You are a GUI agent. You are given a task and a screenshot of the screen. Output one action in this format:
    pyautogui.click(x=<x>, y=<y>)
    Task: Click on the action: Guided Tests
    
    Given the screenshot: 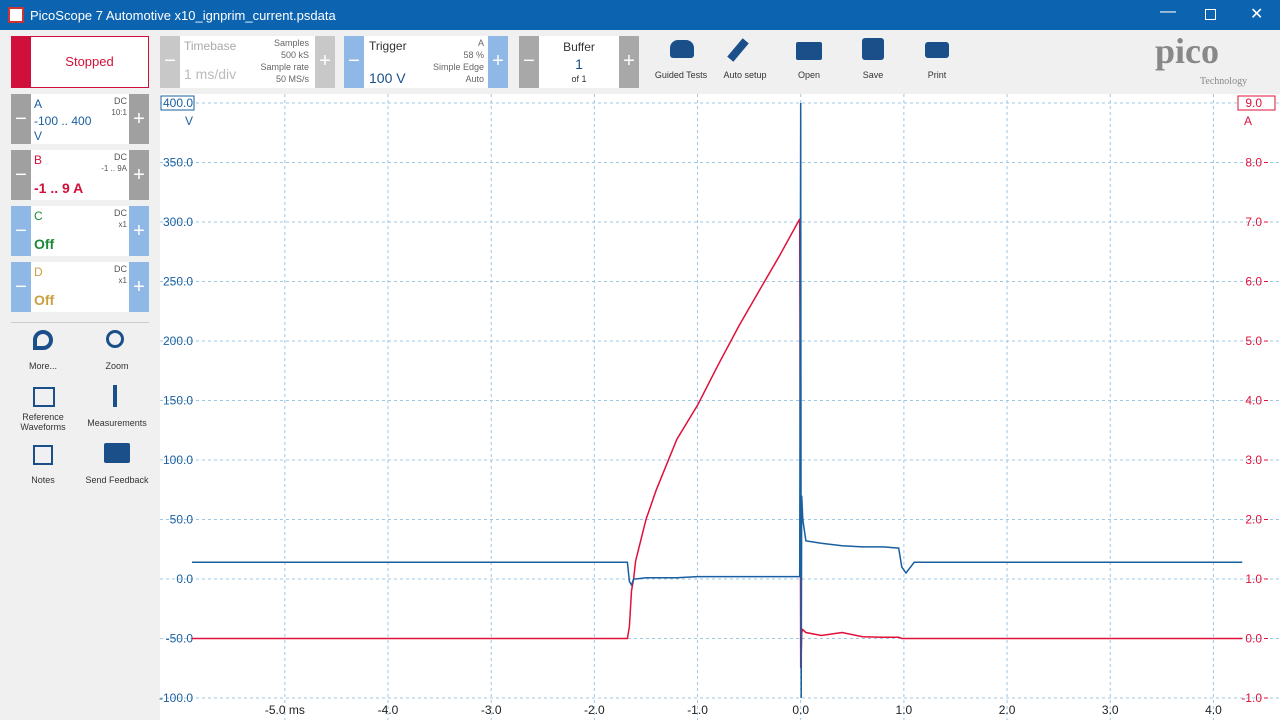 What is the action you would take?
    pyautogui.click(x=681, y=75)
    